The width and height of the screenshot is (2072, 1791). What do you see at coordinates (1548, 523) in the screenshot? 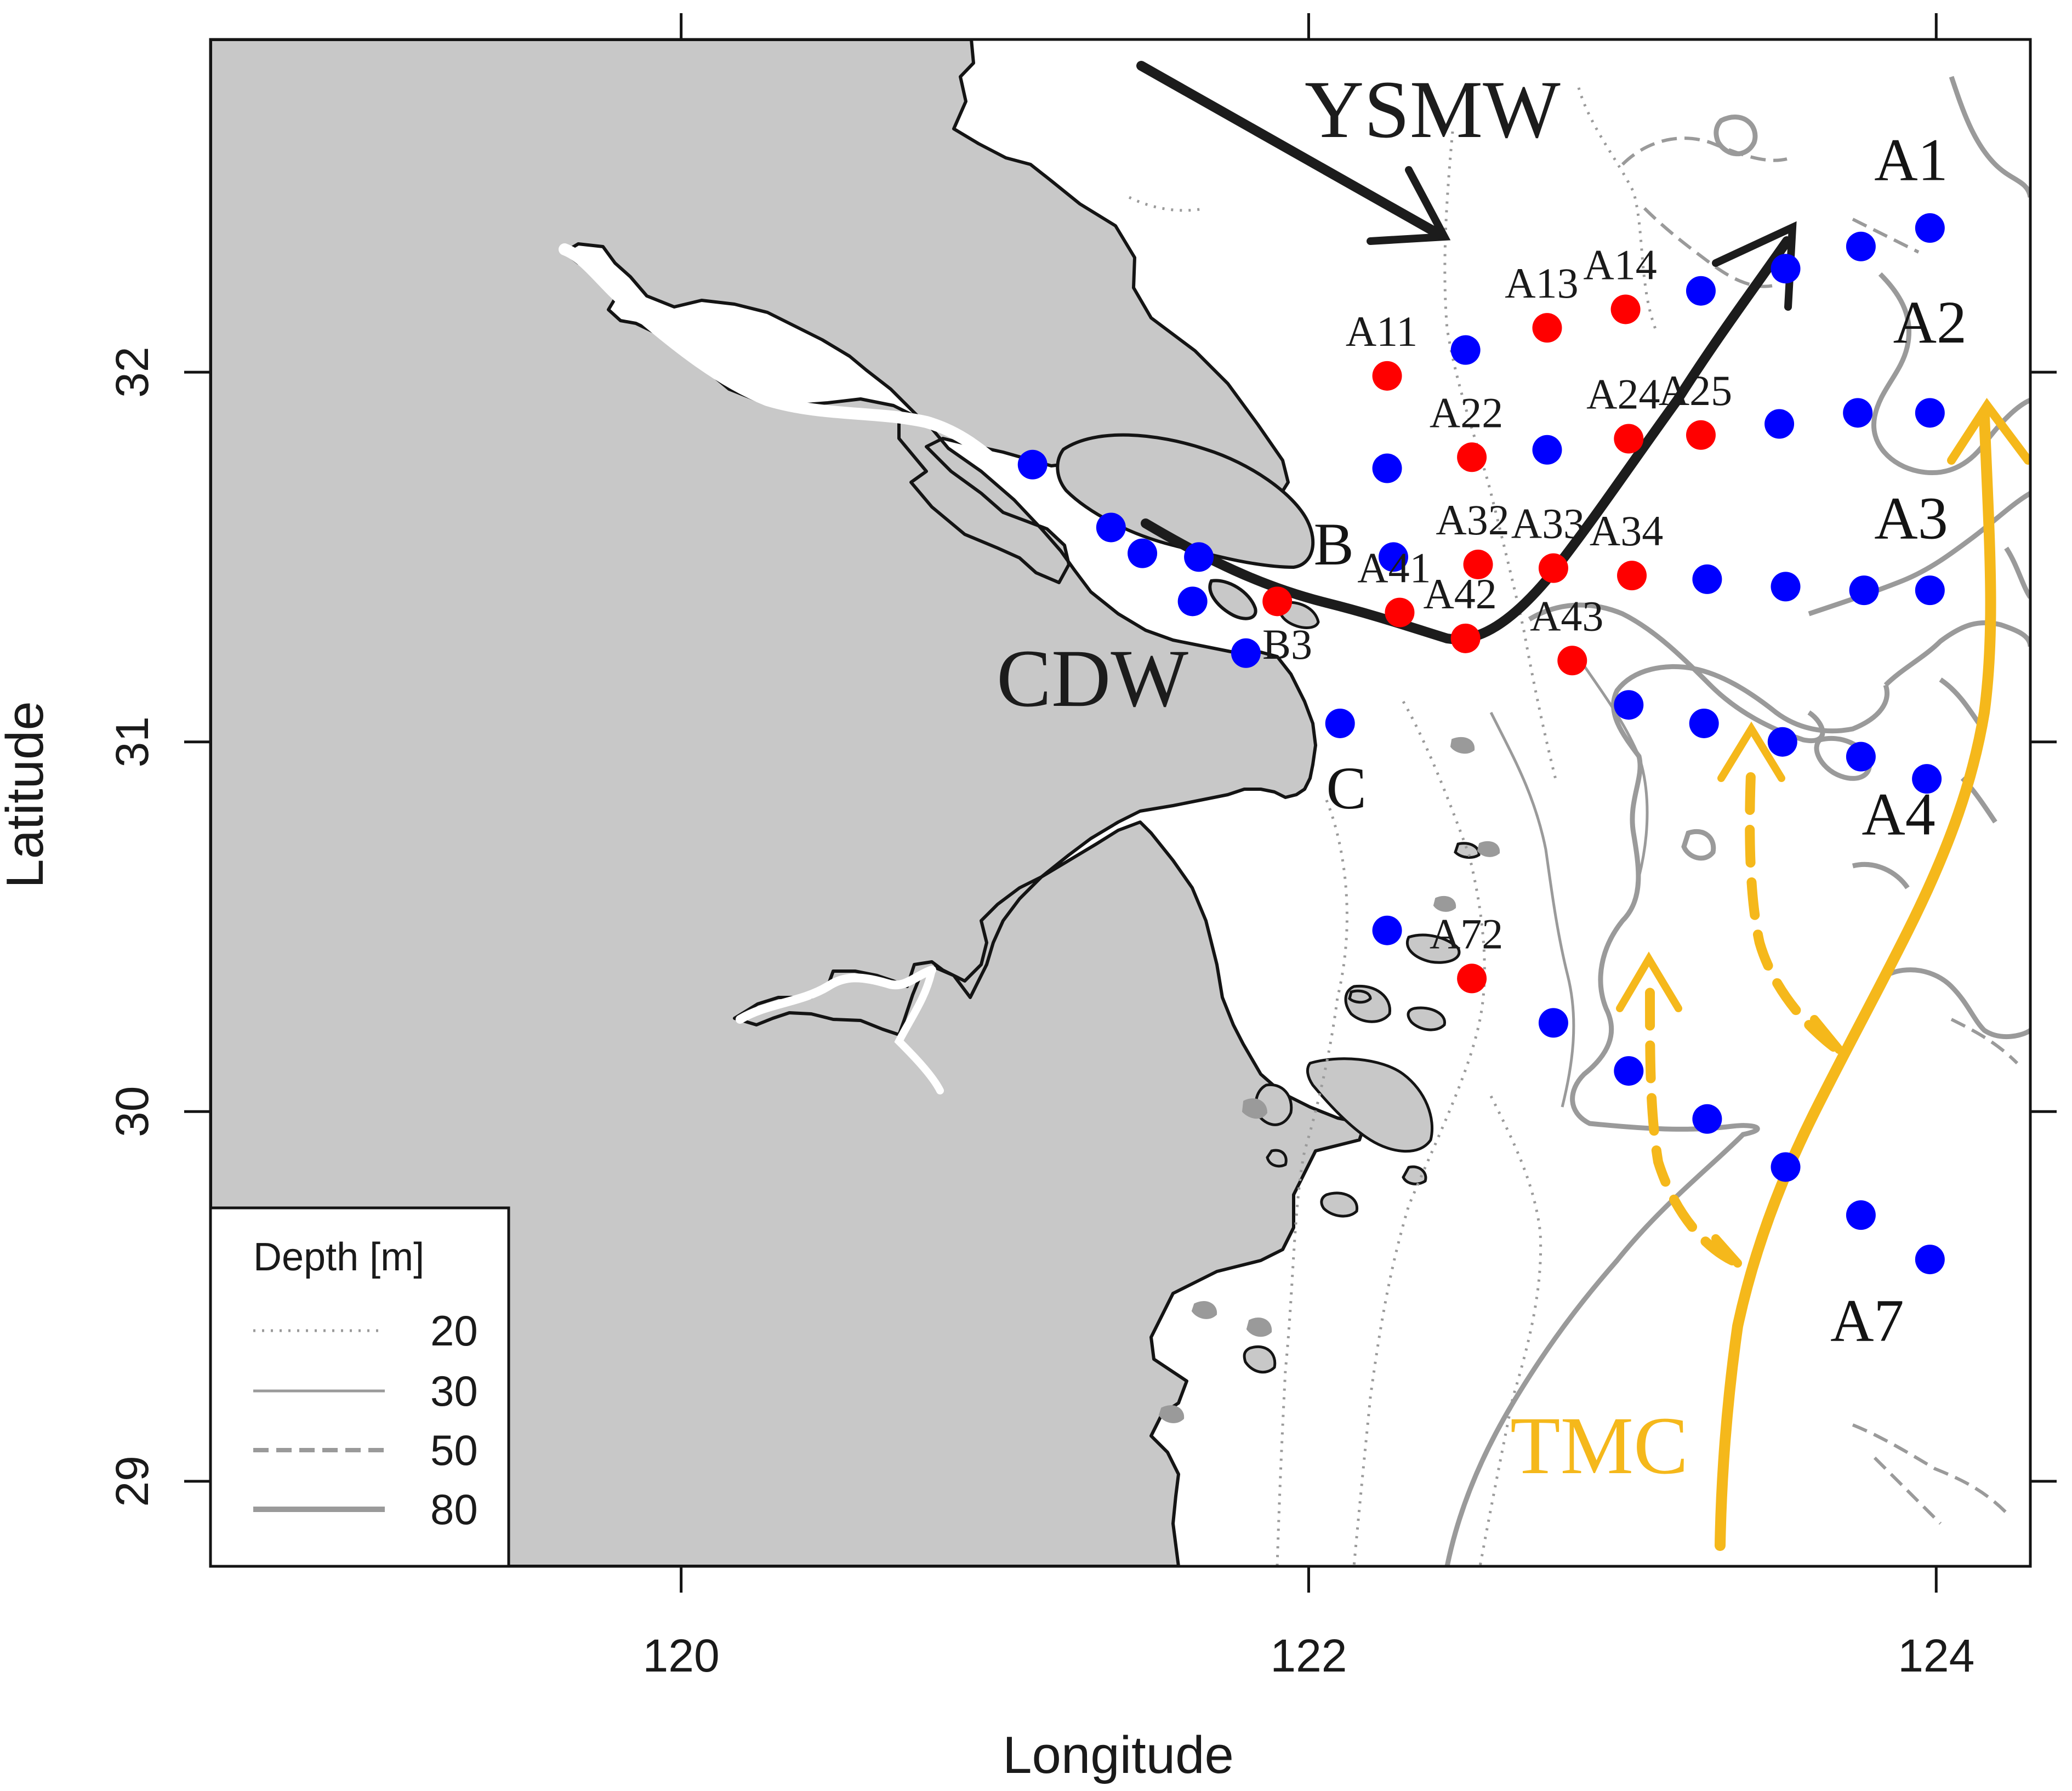
I see `station-label: A33` at bounding box center [1548, 523].